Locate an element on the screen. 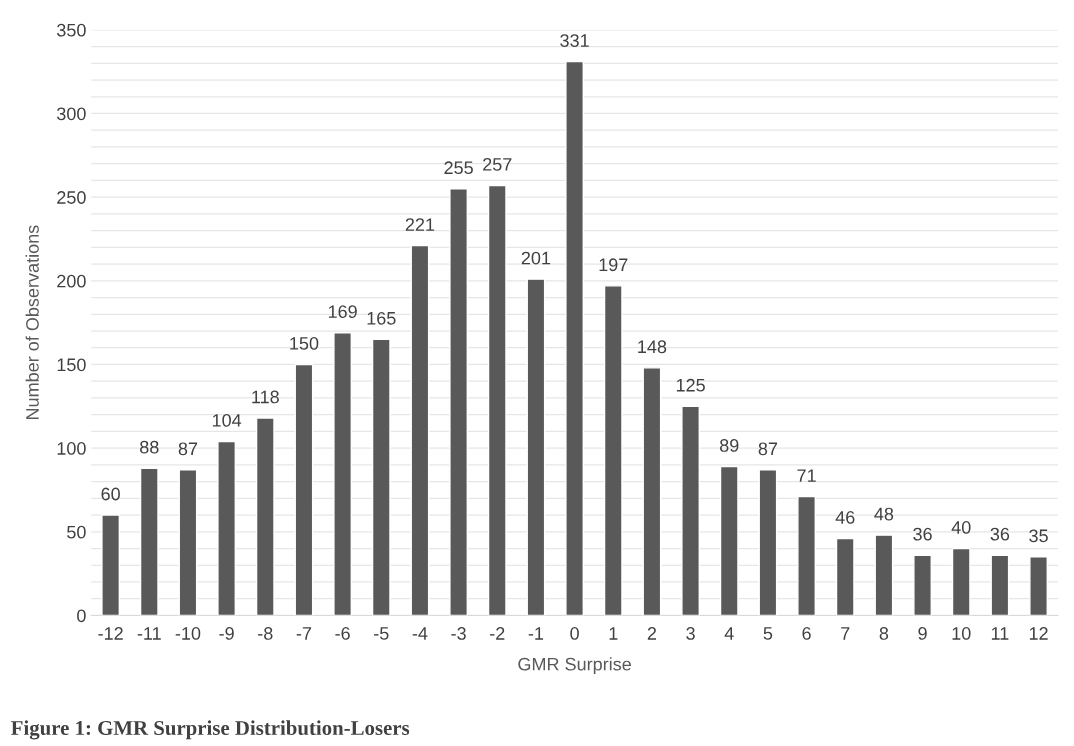 The height and width of the screenshot is (746, 1074). data-label: 169 is located at coordinates (342, 311).